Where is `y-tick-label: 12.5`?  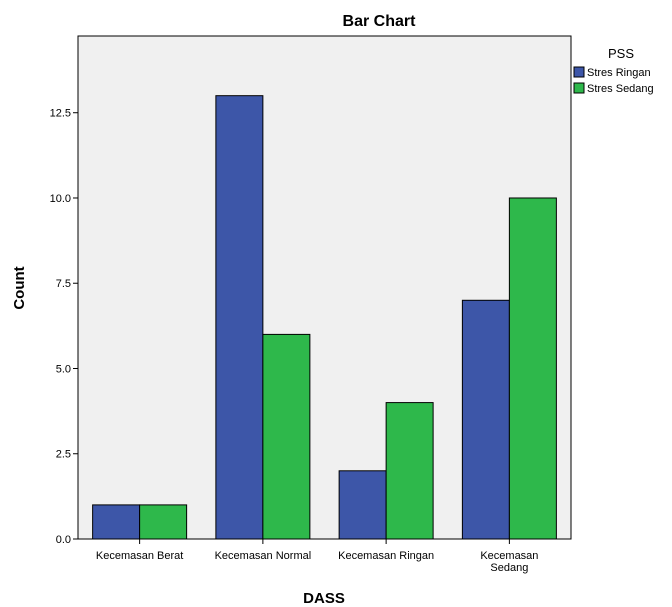
y-tick-label: 12.5 is located at coordinates (60, 114).